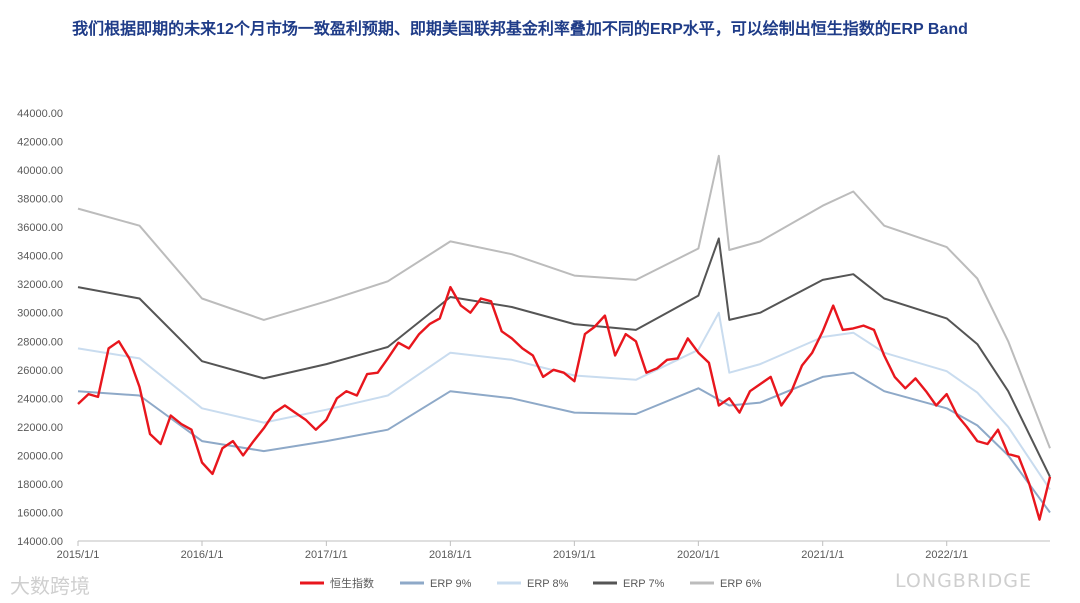 The image size is (1080, 603). What do you see at coordinates (644, 584) in the screenshot?
I see `legend-label: ERP 7%` at bounding box center [644, 584].